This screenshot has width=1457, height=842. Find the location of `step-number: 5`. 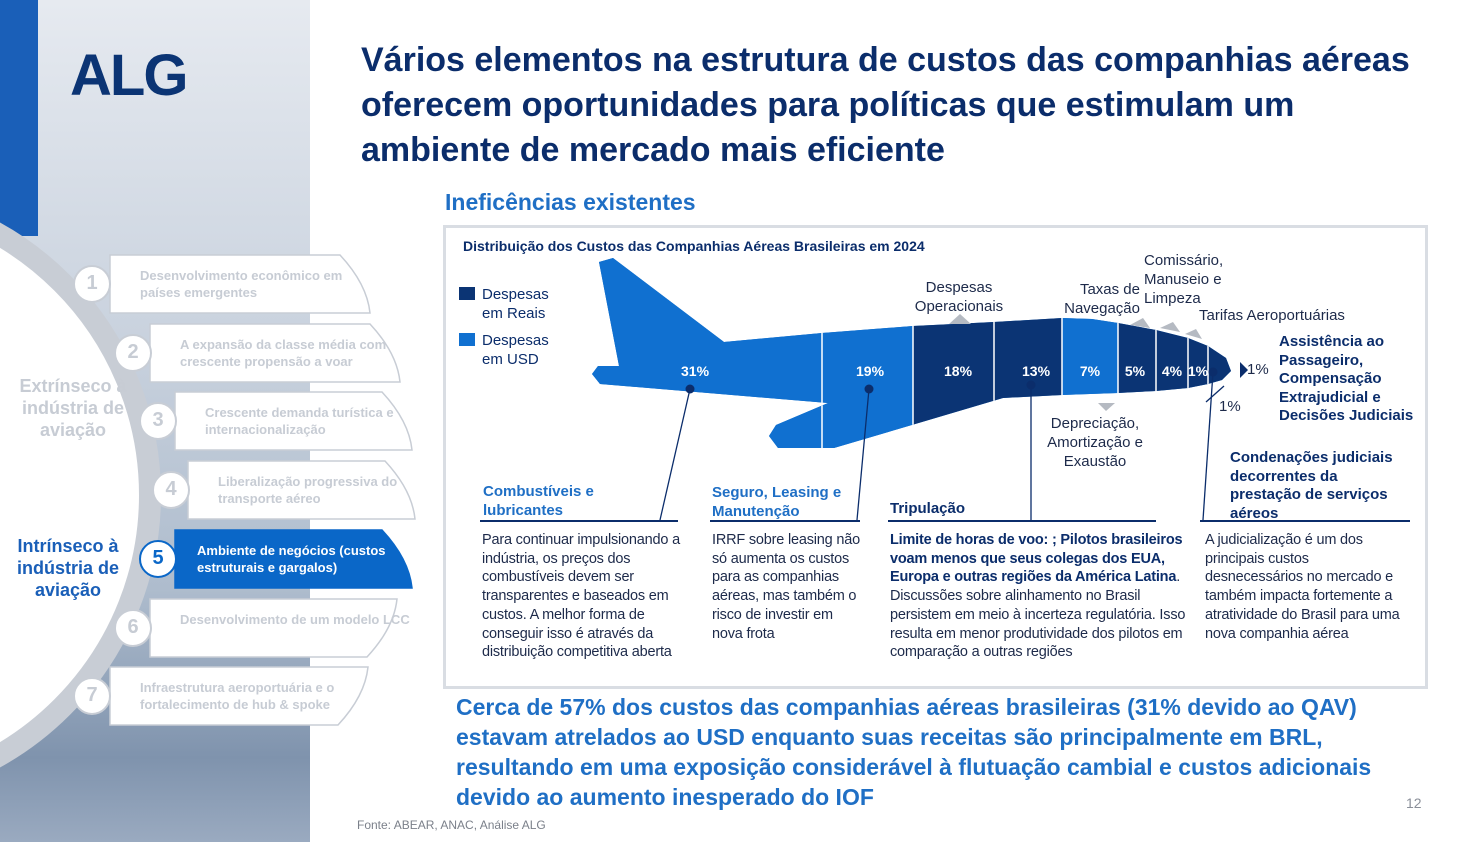

step-number: 5 is located at coordinates (158, 558).